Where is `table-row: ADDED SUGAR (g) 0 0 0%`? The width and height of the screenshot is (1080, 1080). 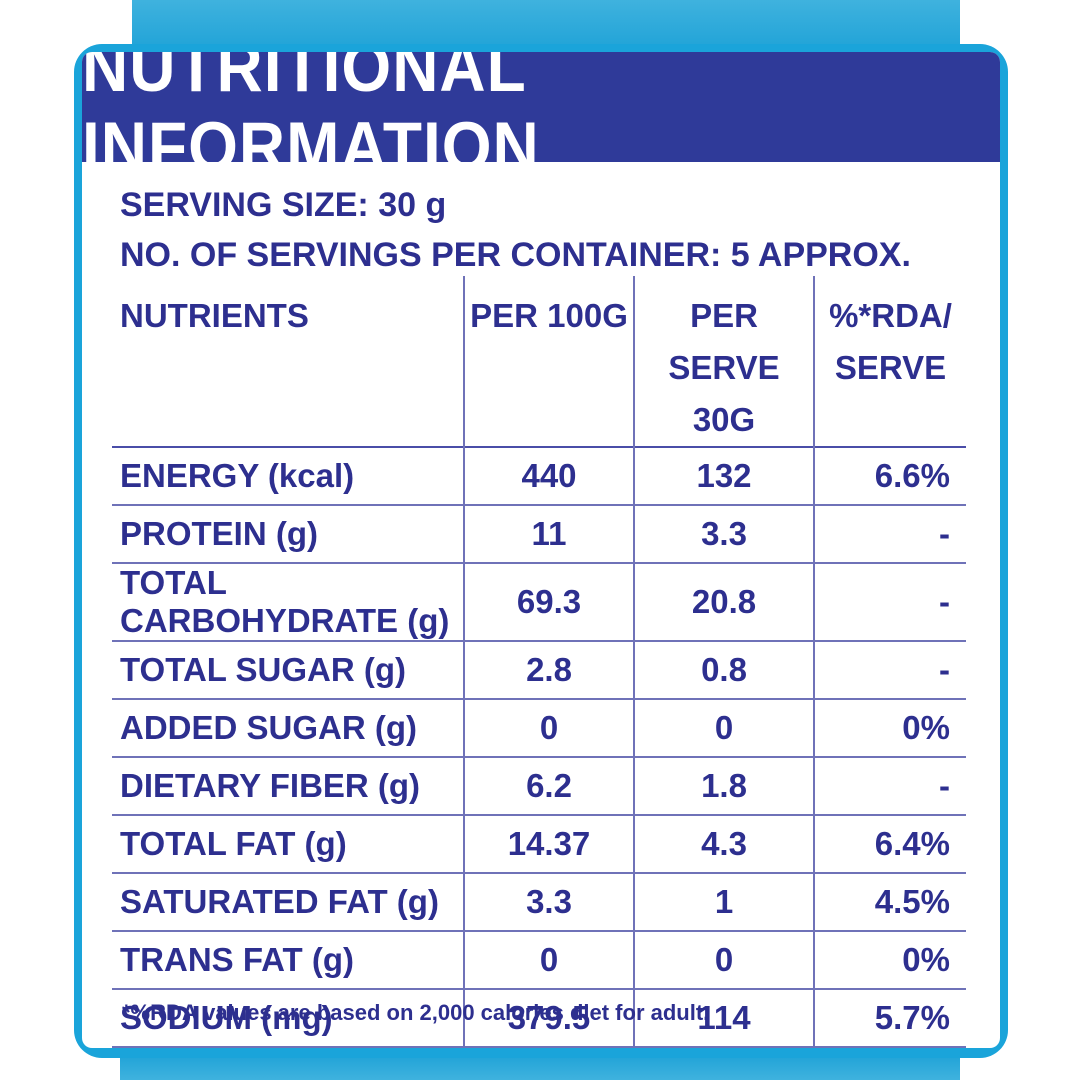
table-row: ADDED SUGAR (g) 0 0 0% is located at coordinates (539, 727).